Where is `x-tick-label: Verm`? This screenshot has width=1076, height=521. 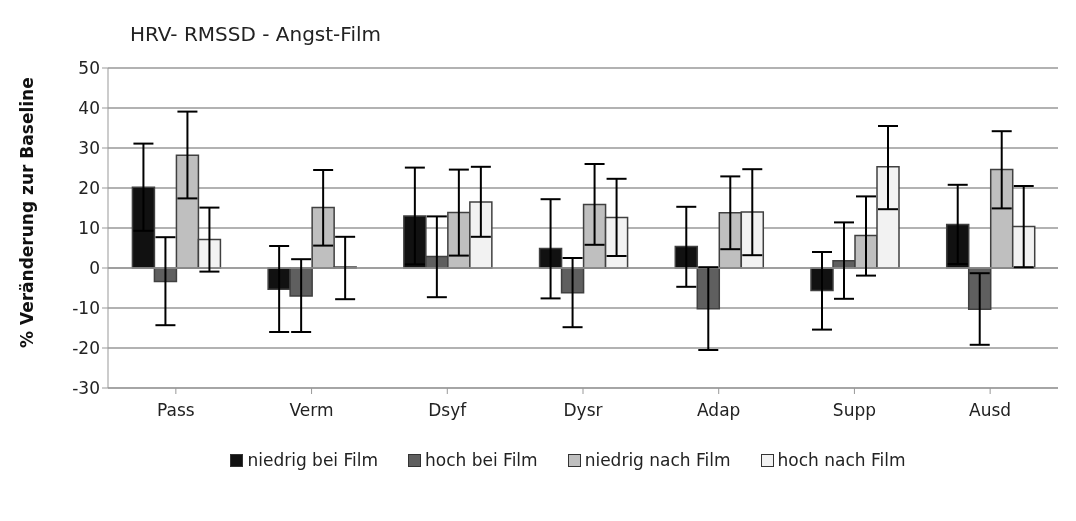
x-tick-label: Verm is located at coordinates (311, 410).